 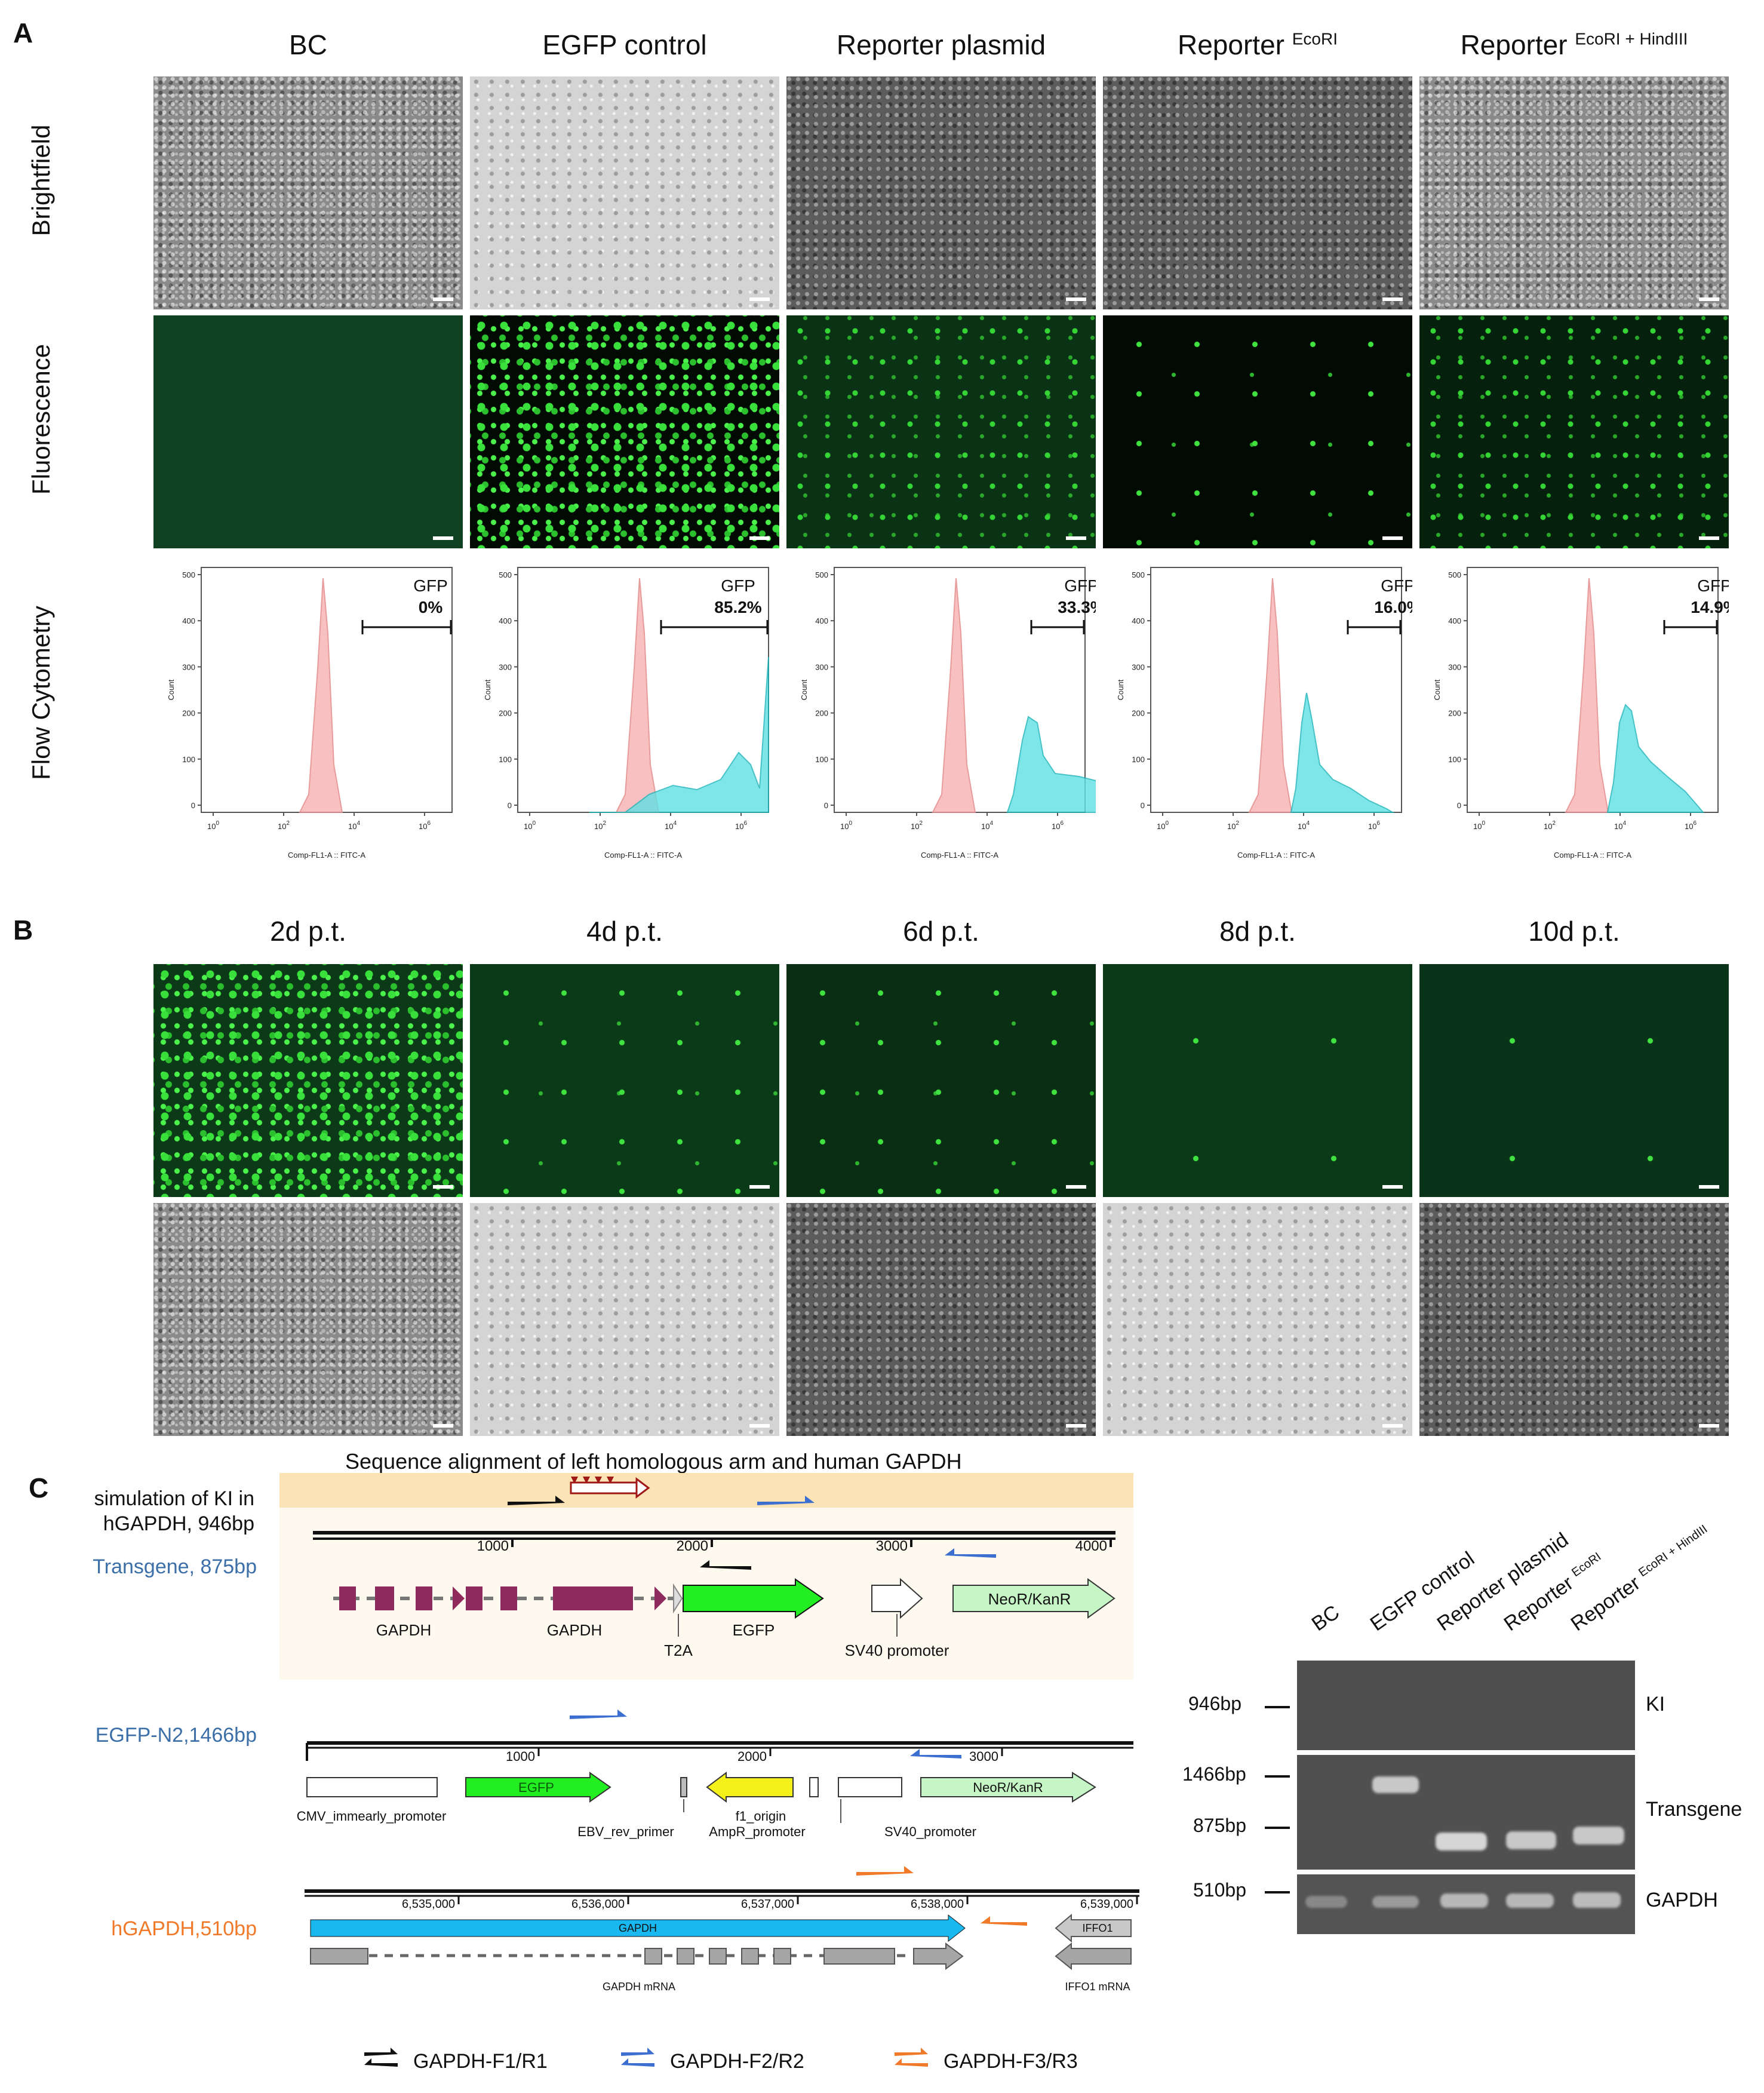 I want to click on lane-label-bc: BC, so click(x=1325, y=1618).